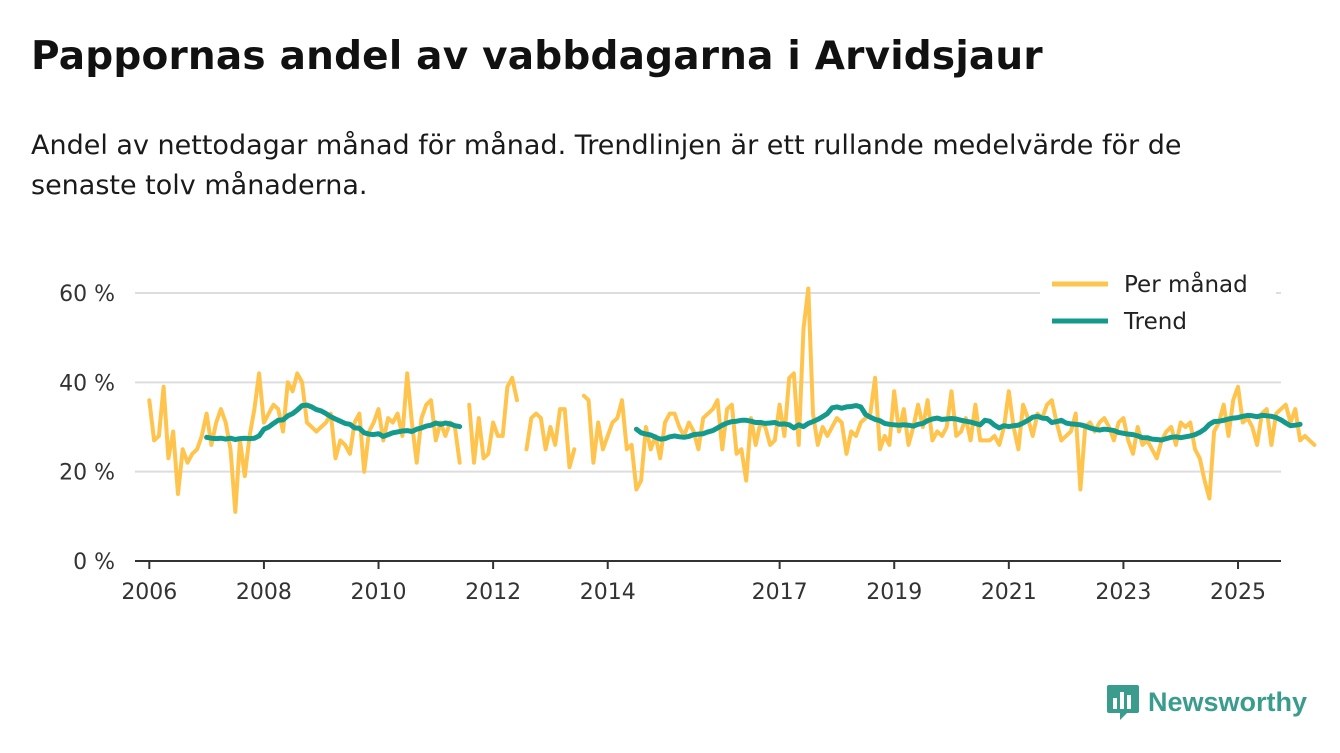  What do you see at coordinates (608, 592) in the screenshot?
I see `x-tick-label: 2014` at bounding box center [608, 592].